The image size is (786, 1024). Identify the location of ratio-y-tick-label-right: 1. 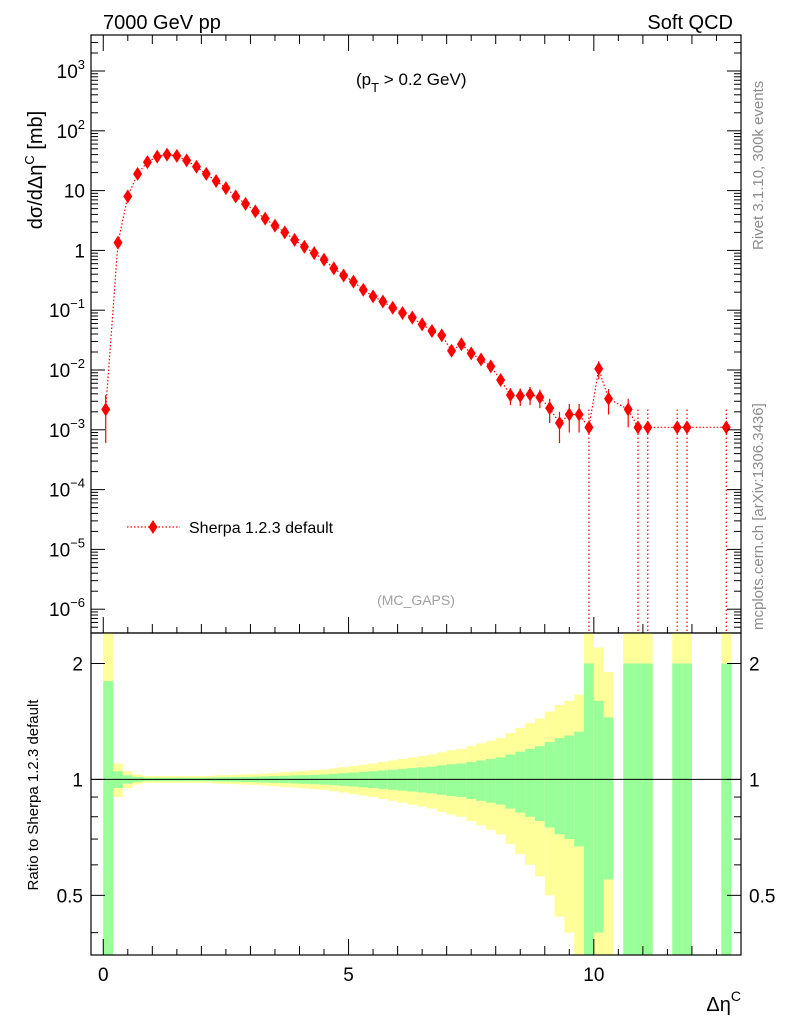
(754, 780).